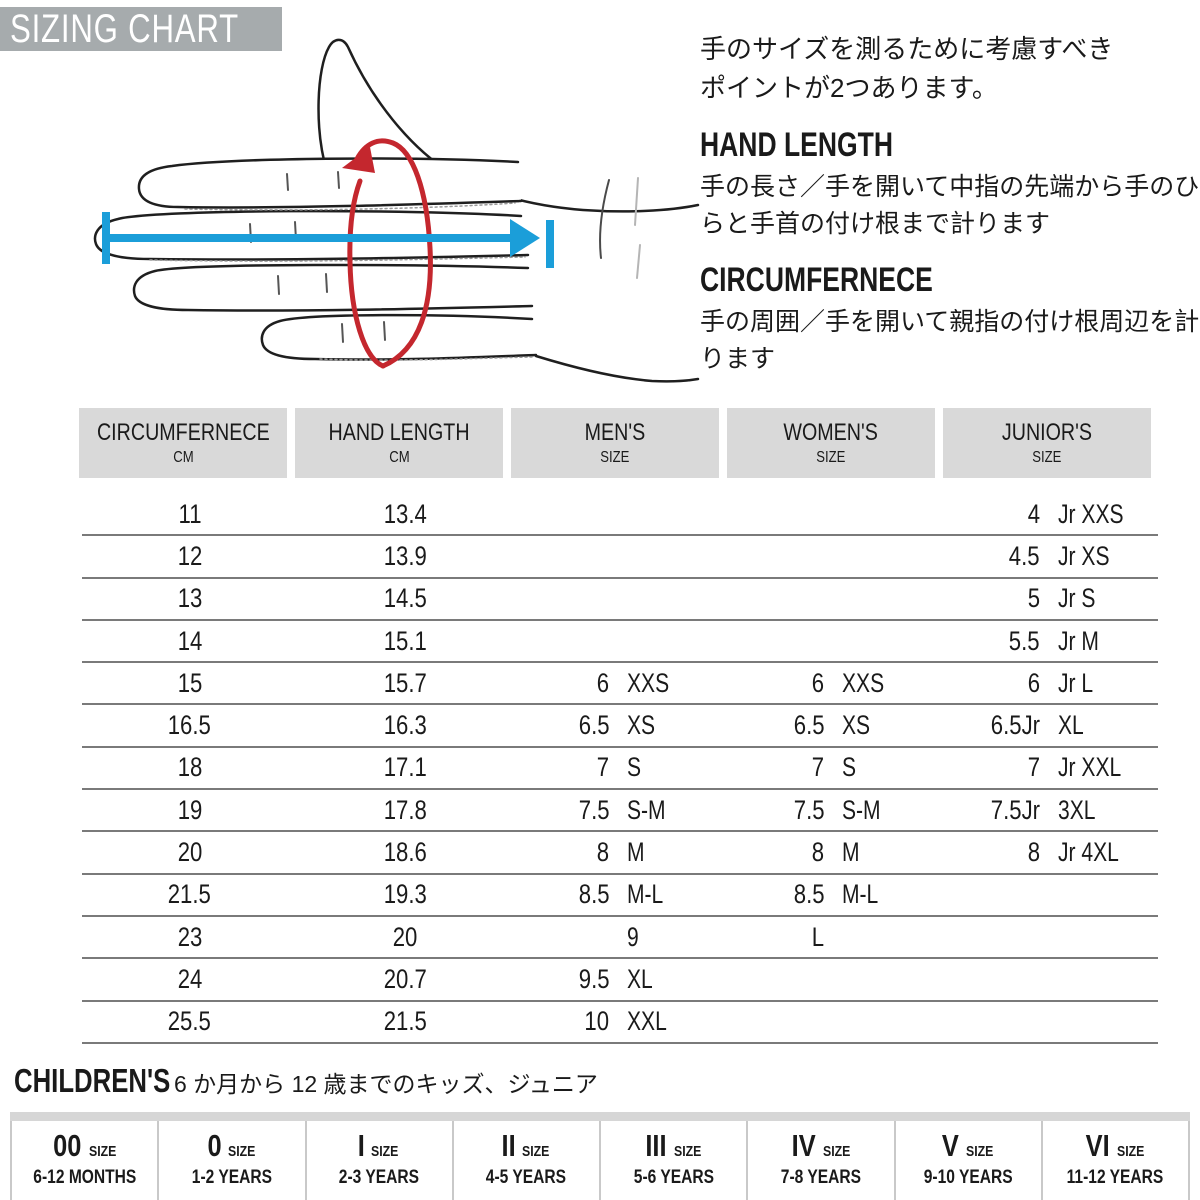 The image size is (1200, 1200). Describe the element at coordinates (405, 682) in the screenshot. I see `hand-length-value: 15.7` at that location.